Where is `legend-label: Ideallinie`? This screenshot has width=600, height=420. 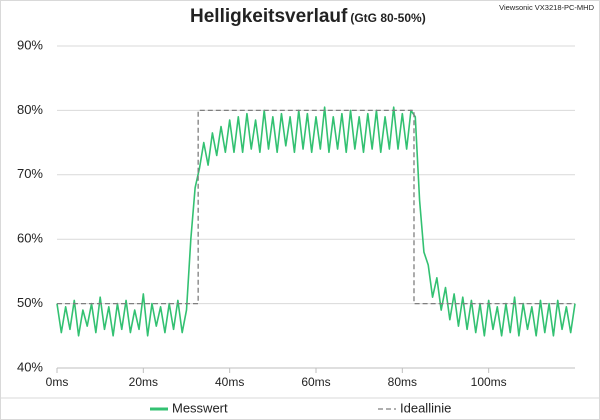 legend-label: Ideallinie is located at coordinates (425, 407).